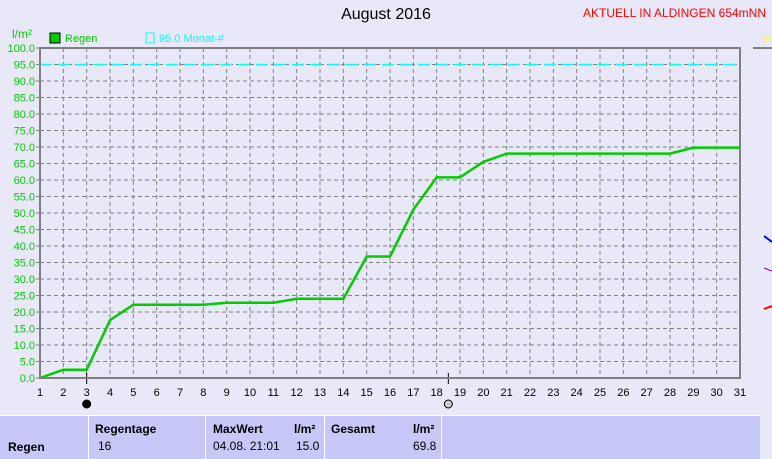 The height and width of the screenshot is (459, 772). Describe the element at coordinates (367, 393) in the screenshot. I see `x-tick-label: 15` at that location.